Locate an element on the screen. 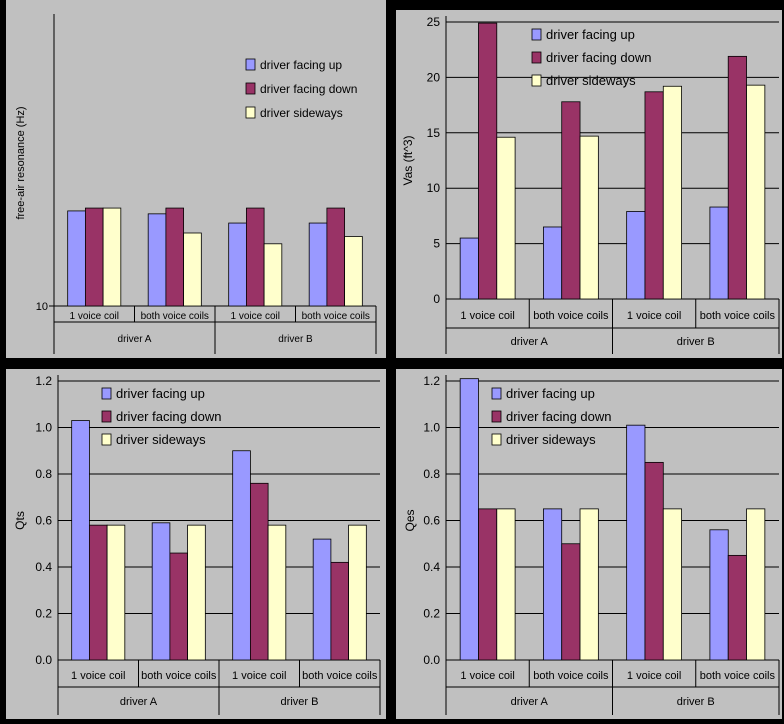 The width and height of the screenshot is (784, 724). y-tick-label: 0 is located at coordinates (436, 299).